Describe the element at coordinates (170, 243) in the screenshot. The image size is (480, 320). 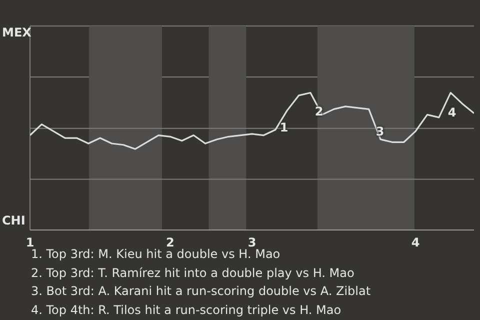
I see `x-tick-label: 2` at that location.